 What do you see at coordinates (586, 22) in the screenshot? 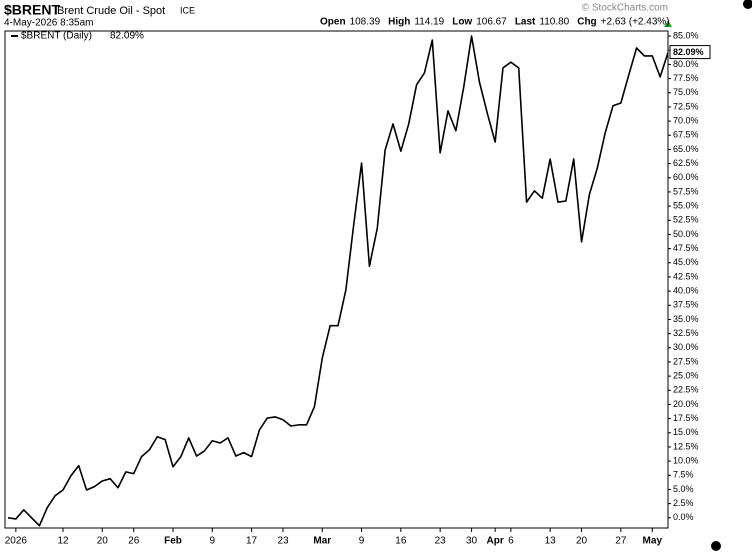
I see `quote-label: Chg` at bounding box center [586, 22].